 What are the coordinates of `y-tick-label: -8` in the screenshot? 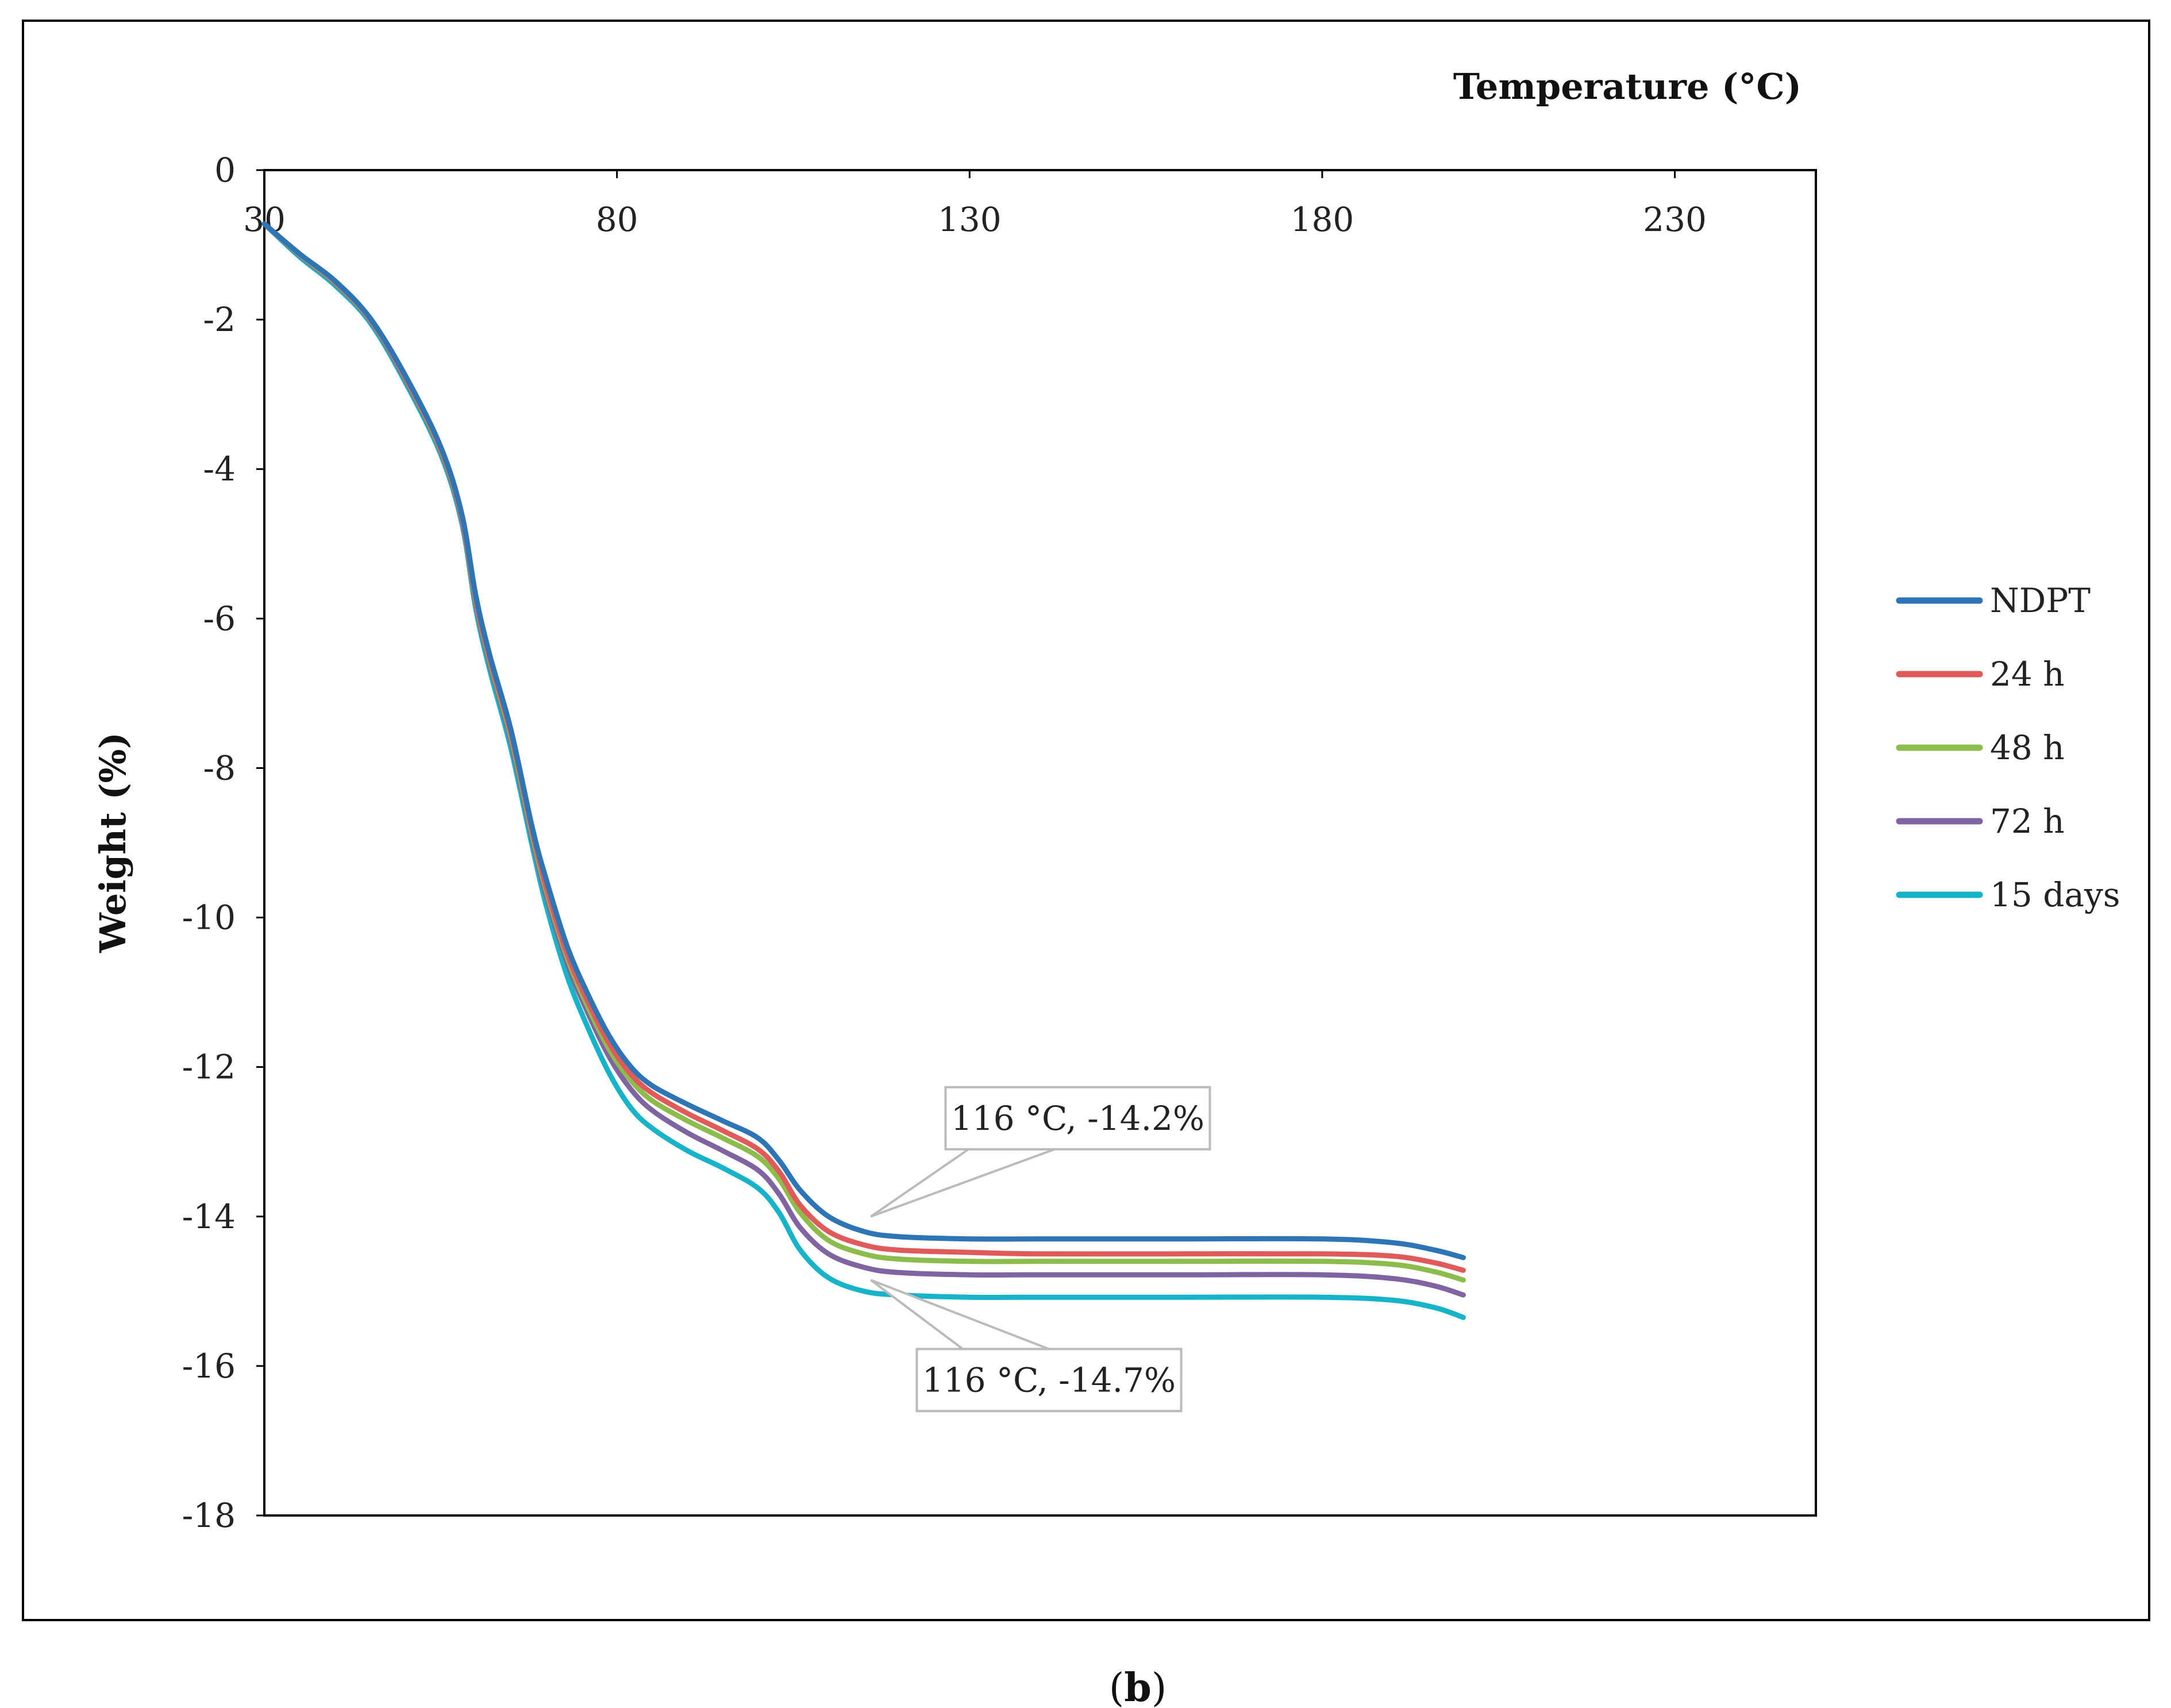 It's located at (219, 767).